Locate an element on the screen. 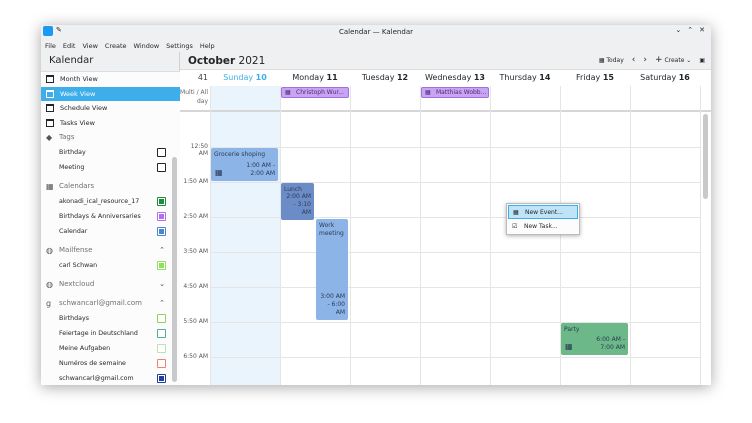 The width and height of the screenshot is (752, 423). pin-icon: ✎ is located at coordinates (59, 30).